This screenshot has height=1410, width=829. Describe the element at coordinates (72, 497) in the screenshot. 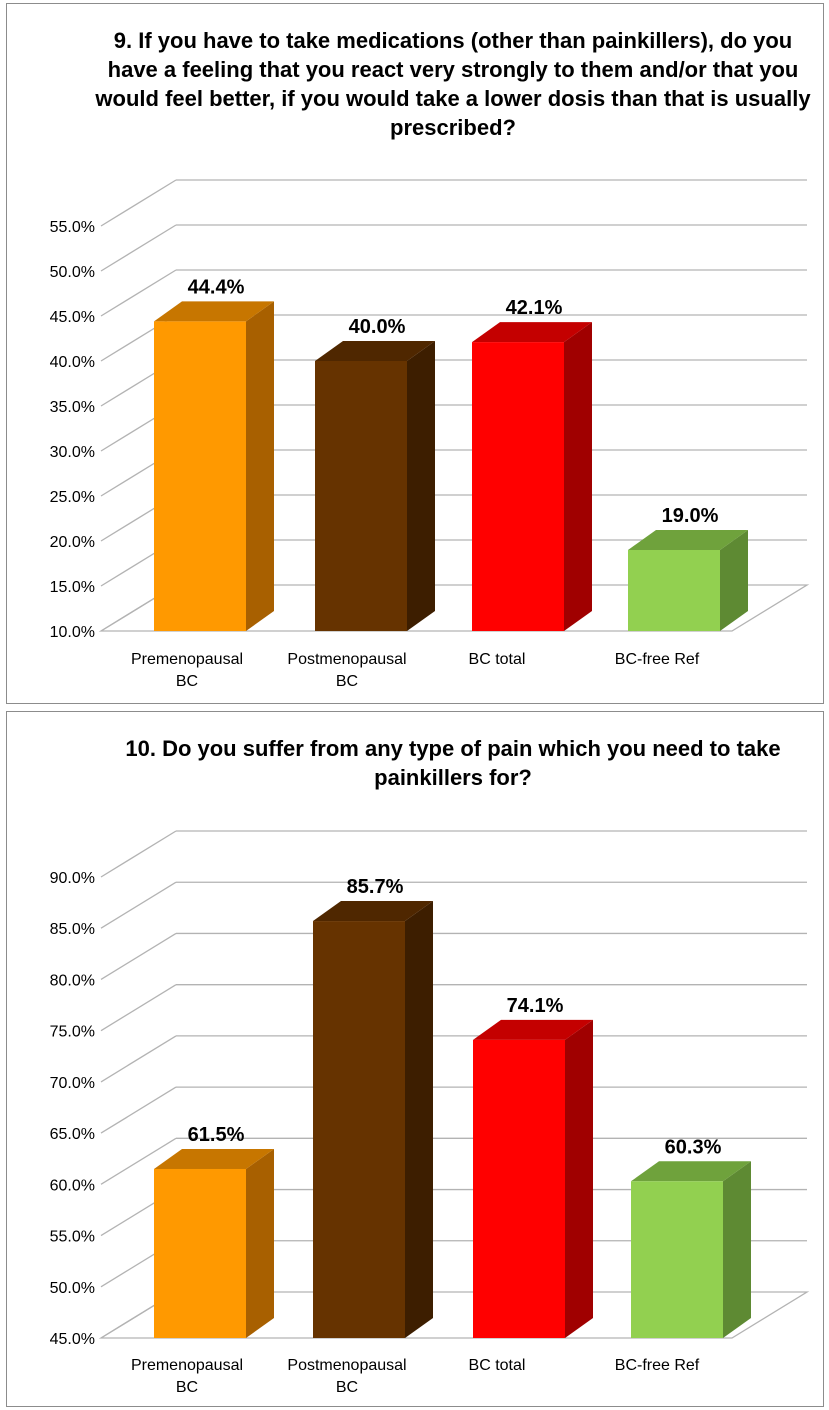

I see `y-tick-label: 25.0%` at that location.